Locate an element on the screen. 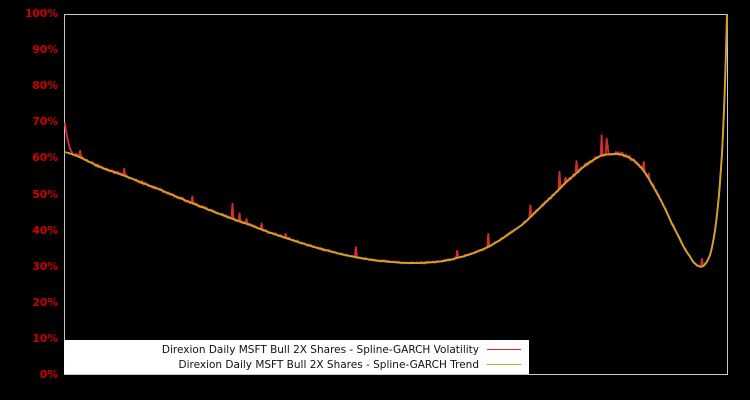  y-tick-label-40: 40% is located at coordinates (45, 230).